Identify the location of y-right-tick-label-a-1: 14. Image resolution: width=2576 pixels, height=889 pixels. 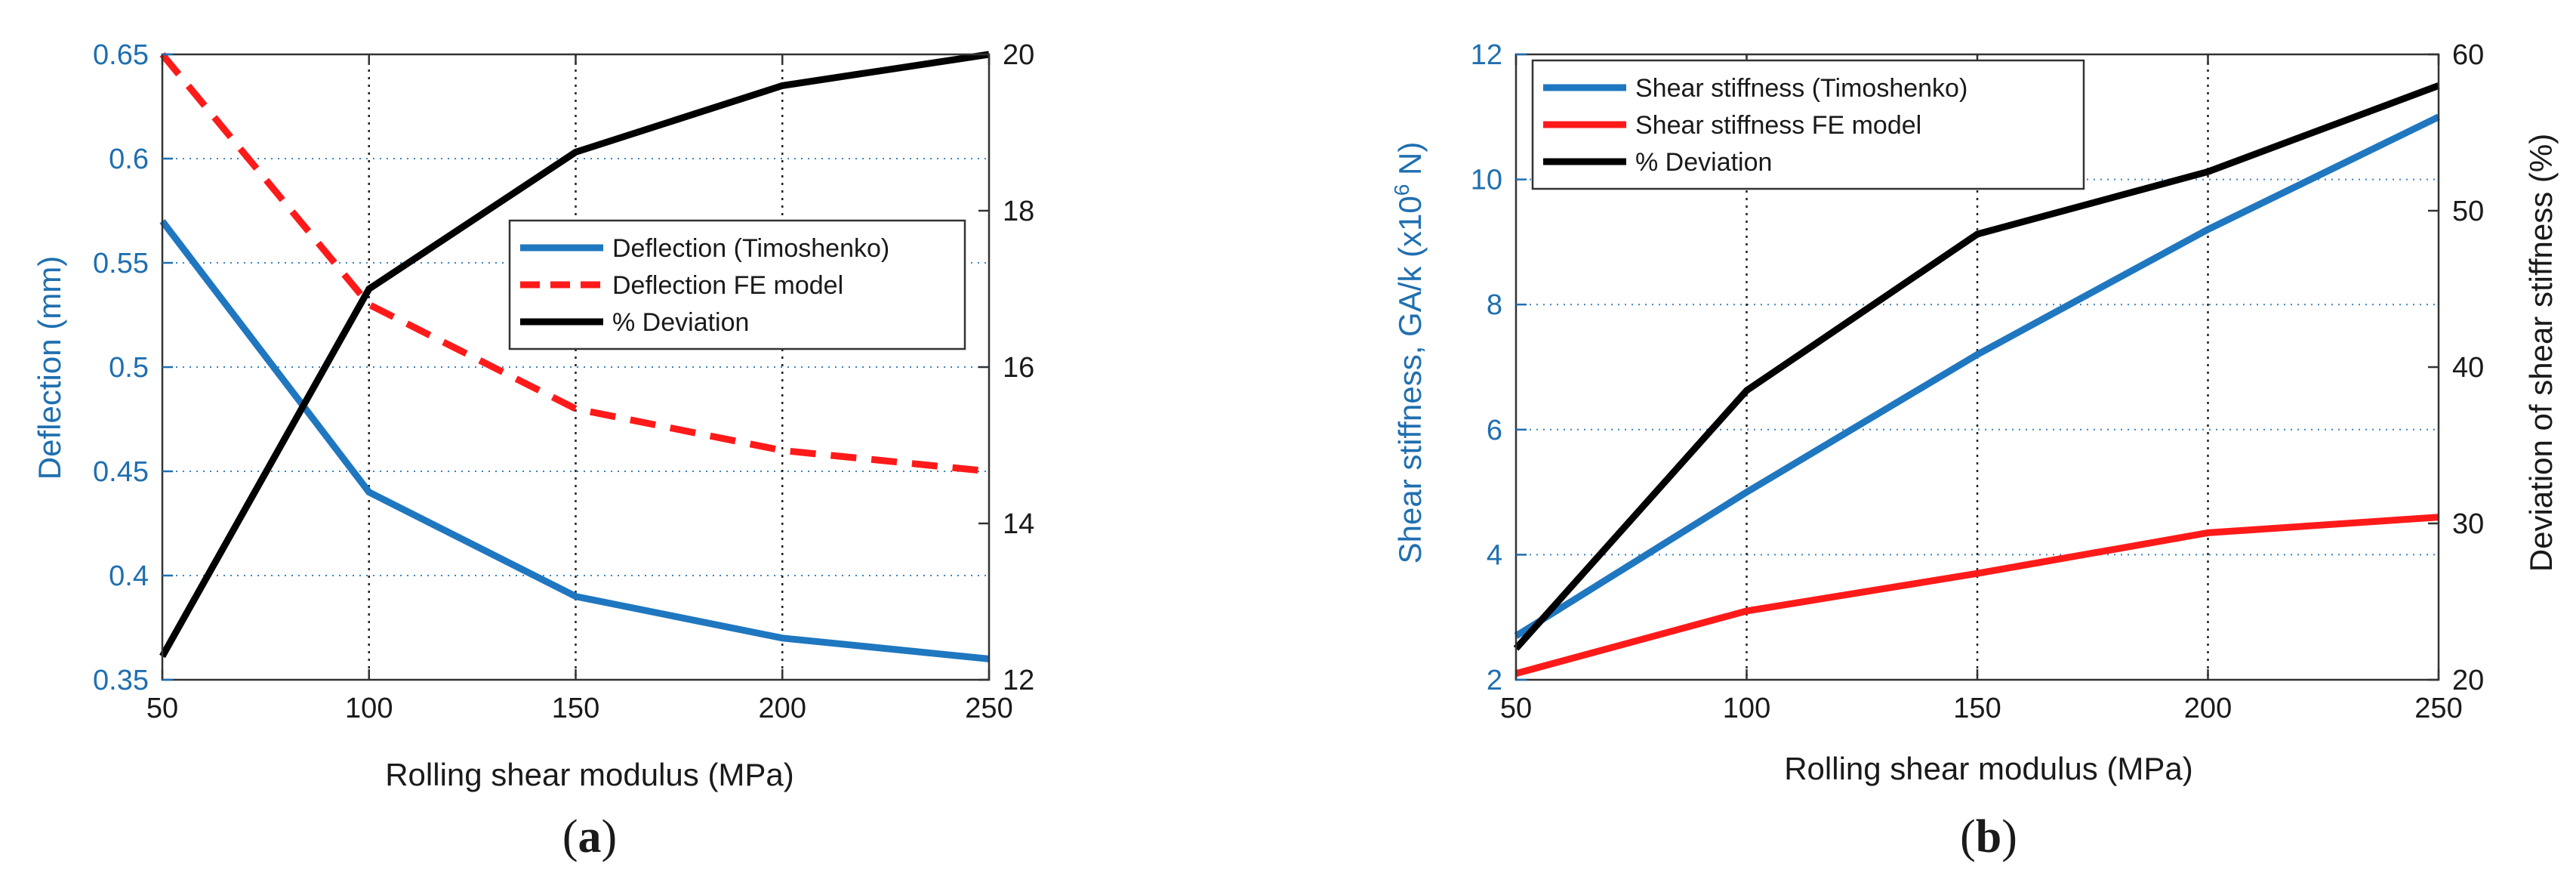
(1018, 524).